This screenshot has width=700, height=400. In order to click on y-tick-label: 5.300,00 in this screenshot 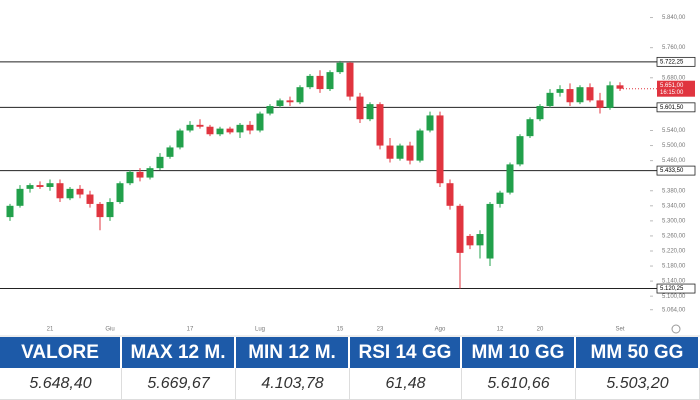, I will do `click(674, 221)`.